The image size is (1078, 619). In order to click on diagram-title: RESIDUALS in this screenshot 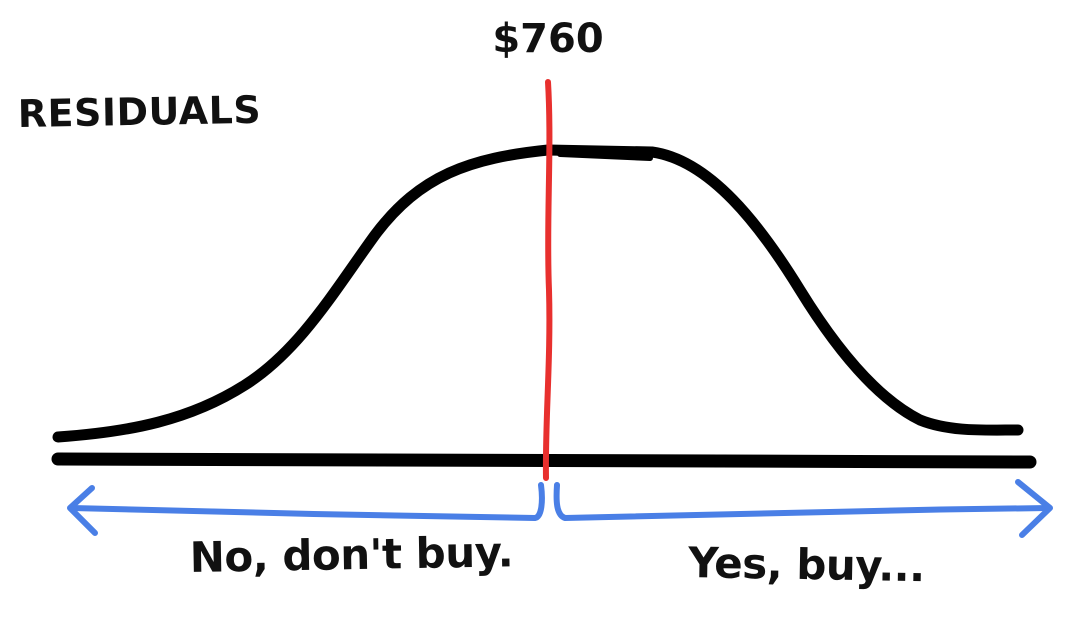, I will do `click(139, 112)`.